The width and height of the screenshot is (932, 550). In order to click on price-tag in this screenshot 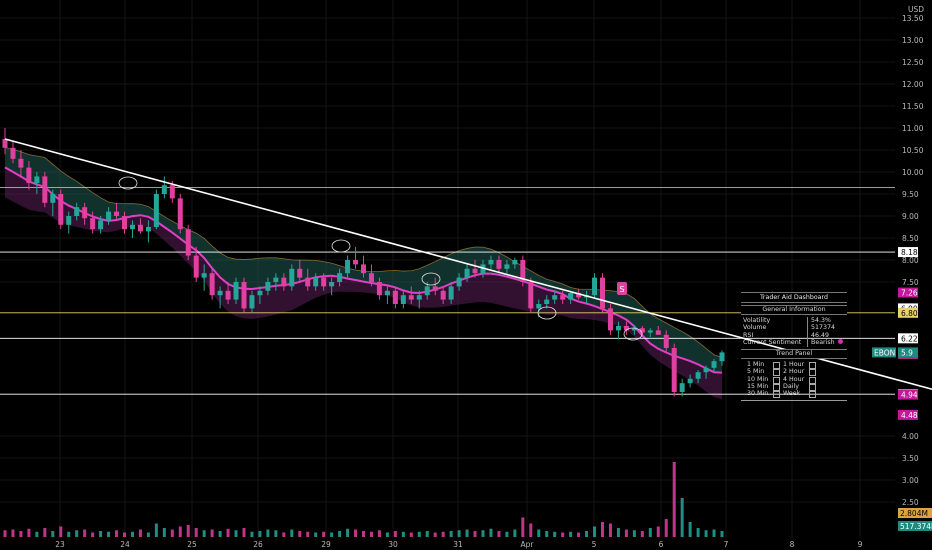, I will do `click(908, 394)`.